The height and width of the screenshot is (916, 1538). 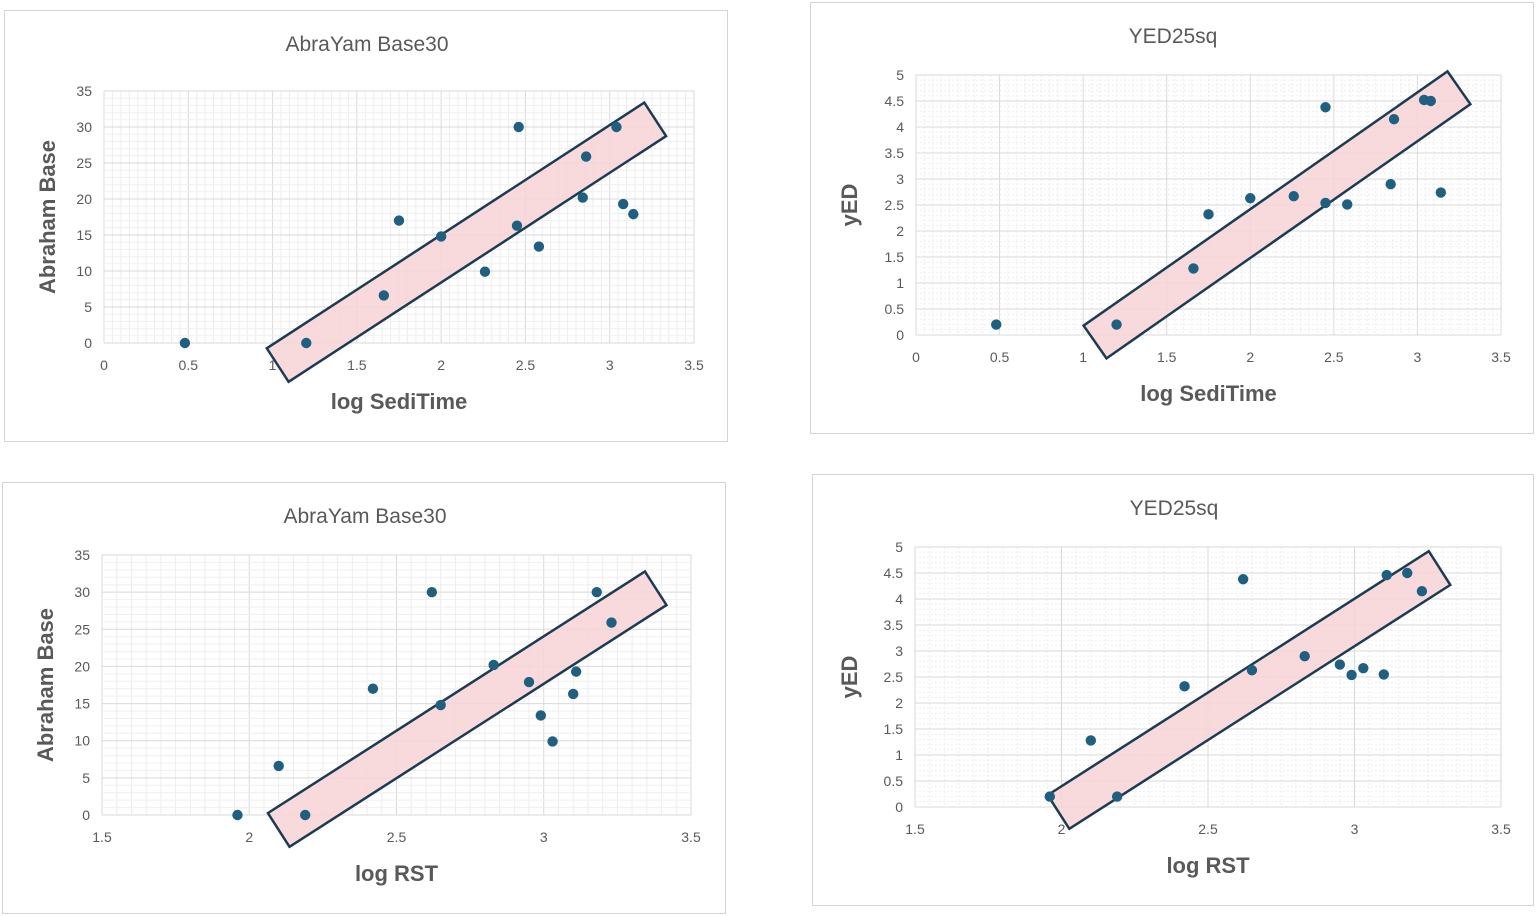 What do you see at coordinates (1208, 865) in the screenshot?
I see `x-axis-label: log RST` at bounding box center [1208, 865].